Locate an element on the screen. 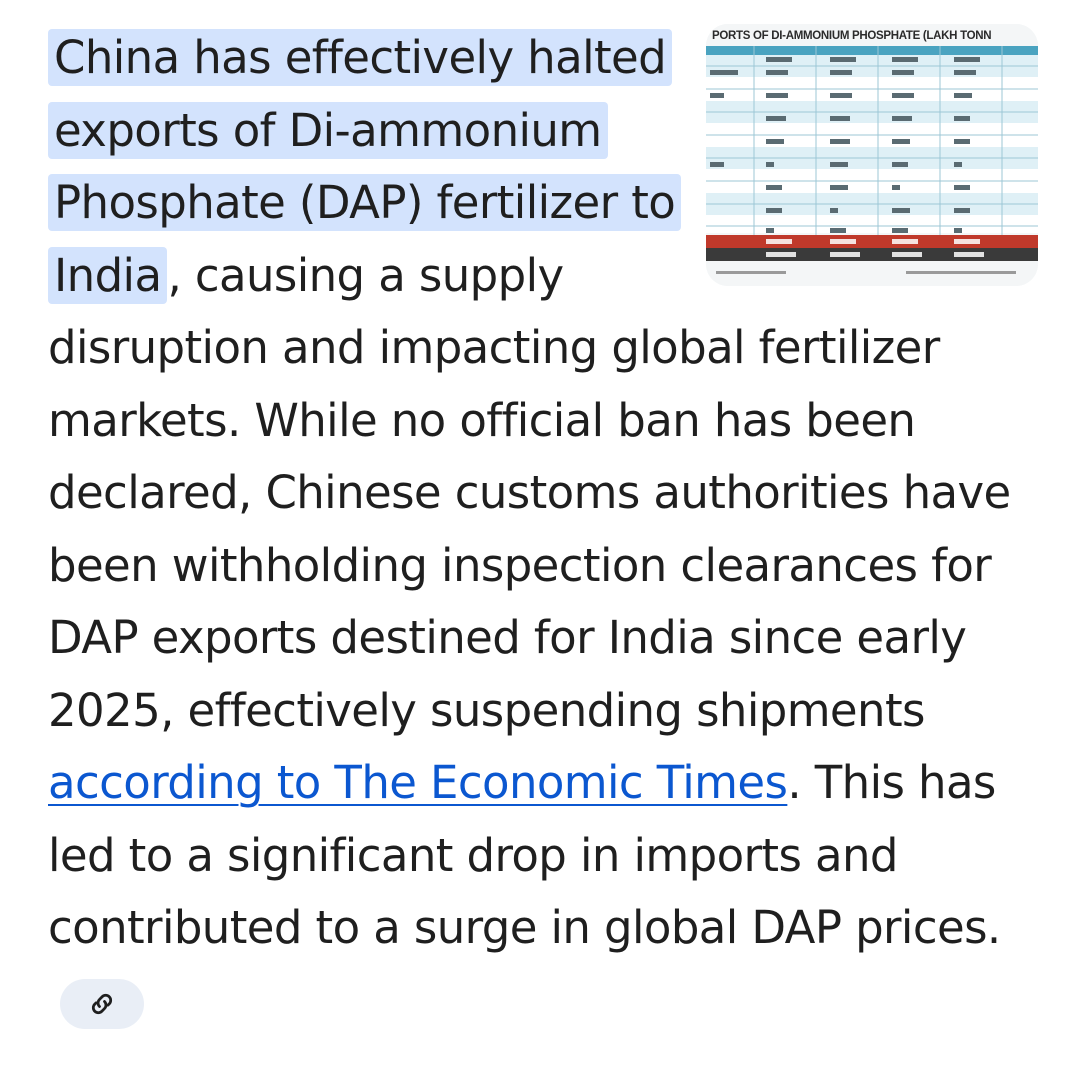 The image size is (1080, 1081). source-link-economic-times: according to The Economic Times is located at coordinates (418, 782).